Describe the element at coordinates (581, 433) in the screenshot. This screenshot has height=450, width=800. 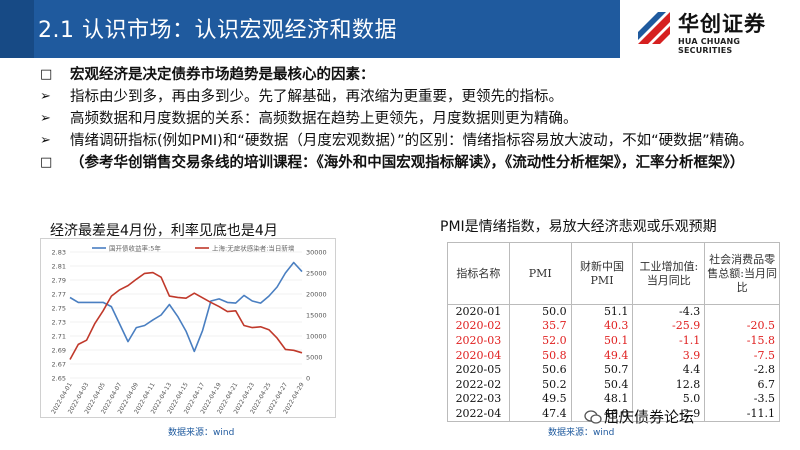
I see `table-source: 数据来源：wind` at that location.